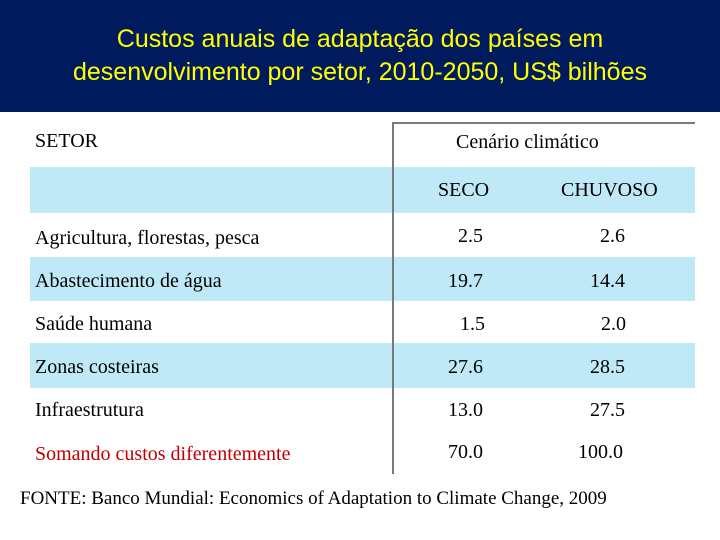  What do you see at coordinates (97, 367) in the screenshot?
I see `sector-label: Zonas costeiras` at bounding box center [97, 367].